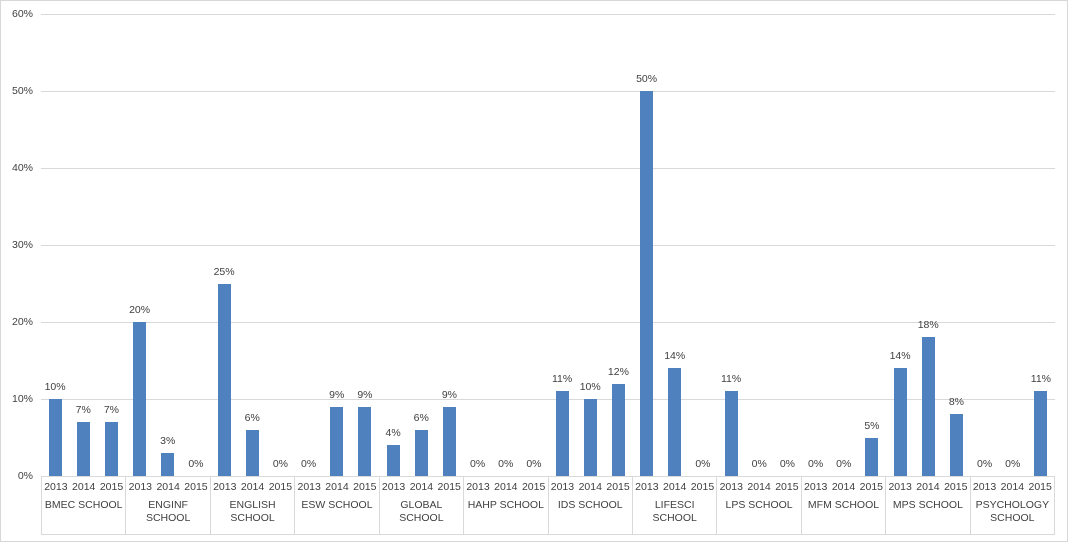  Describe the element at coordinates (22, 322) in the screenshot. I see `y-axis-tick-label: 20%` at that location.